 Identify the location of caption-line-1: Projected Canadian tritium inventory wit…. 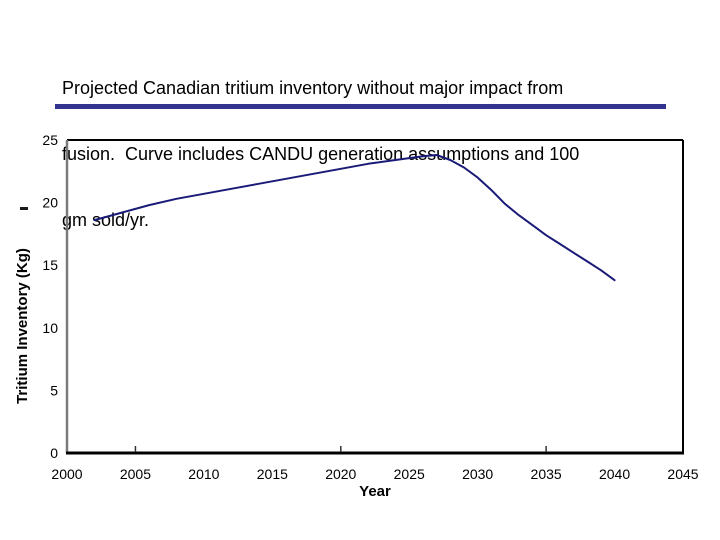
(313, 88).